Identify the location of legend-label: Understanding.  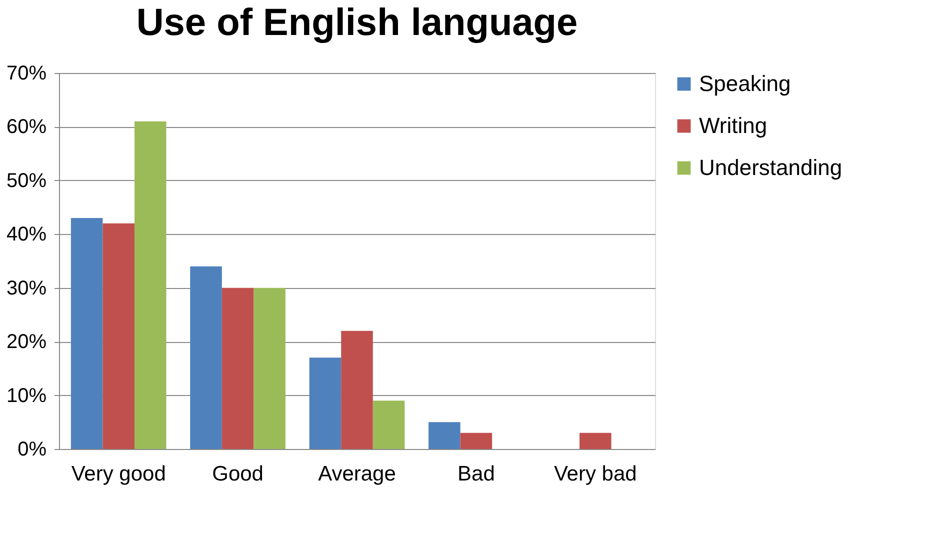
(770, 167).